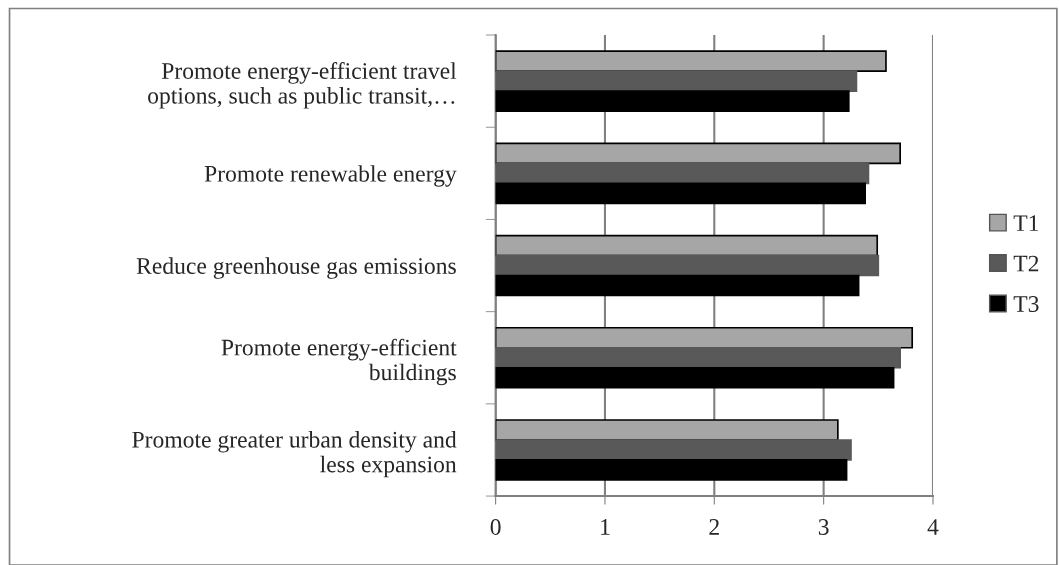 This screenshot has height=565, width=1059. What do you see at coordinates (1026, 304) in the screenshot?
I see `legend-label: T3` at bounding box center [1026, 304].